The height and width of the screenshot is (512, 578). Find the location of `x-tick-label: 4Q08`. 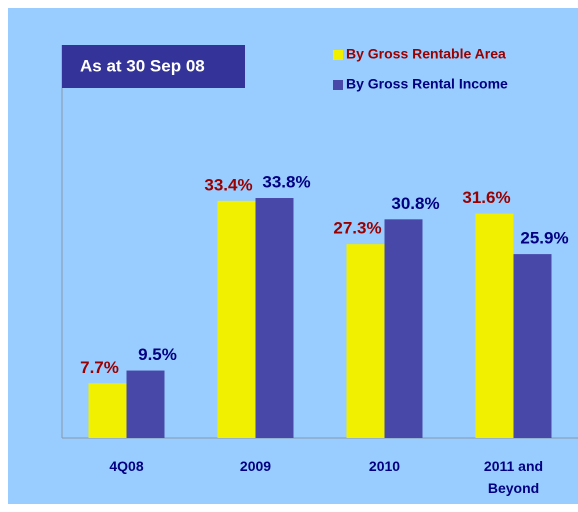

x-tick-label: 4Q08 is located at coordinates (126, 466).